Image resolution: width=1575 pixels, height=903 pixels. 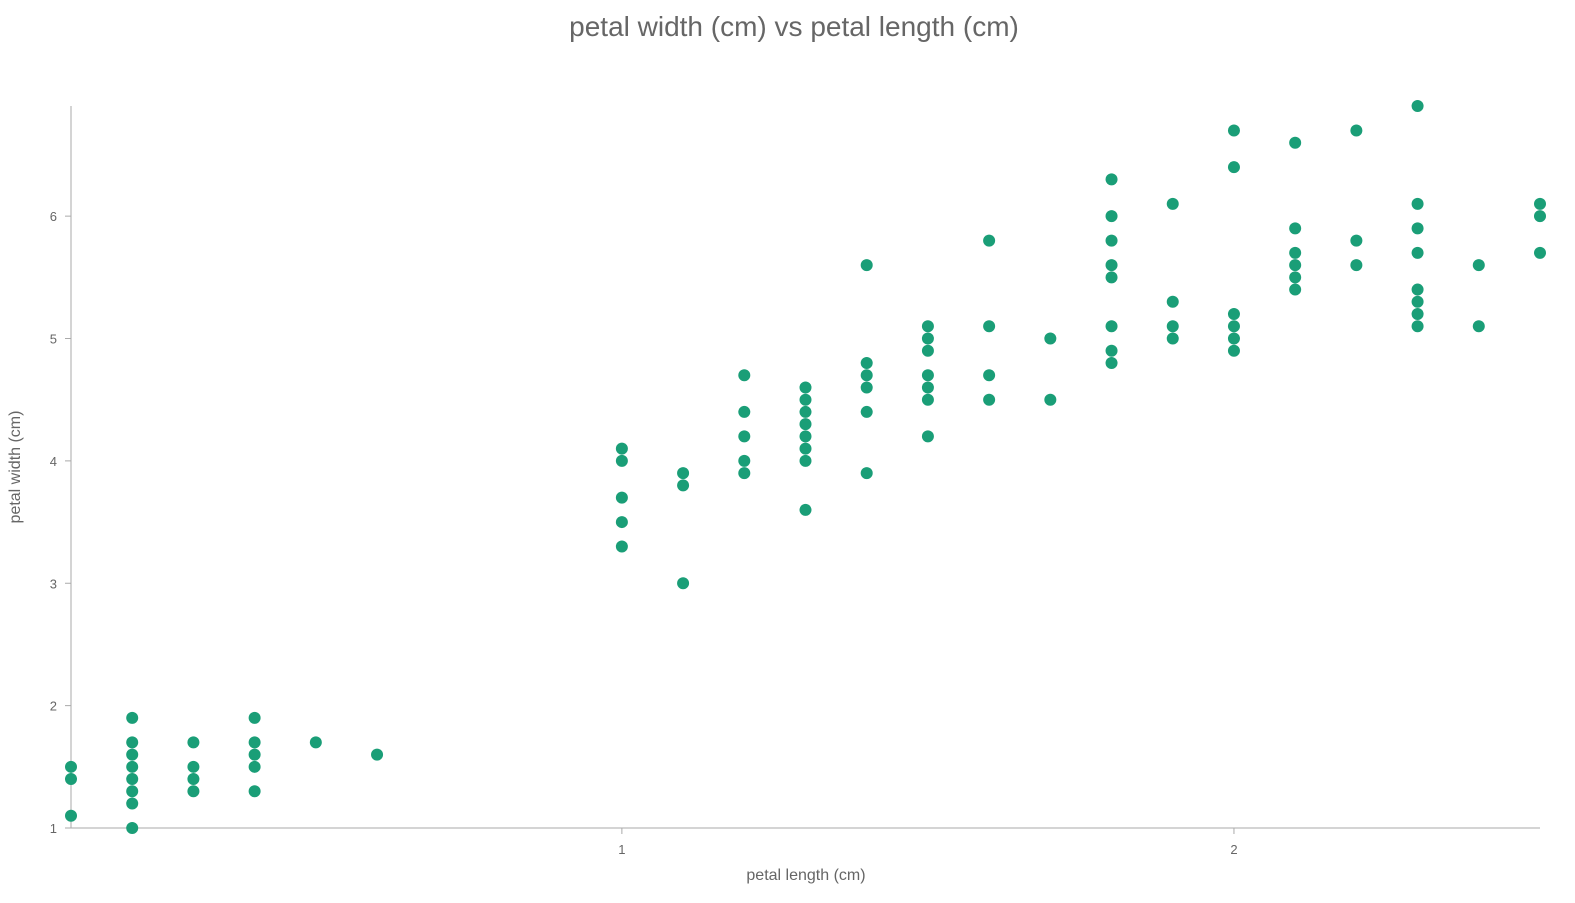 I want to click on y-ticks: 1 2 3 4 5 6, so click(x=60, y=522).